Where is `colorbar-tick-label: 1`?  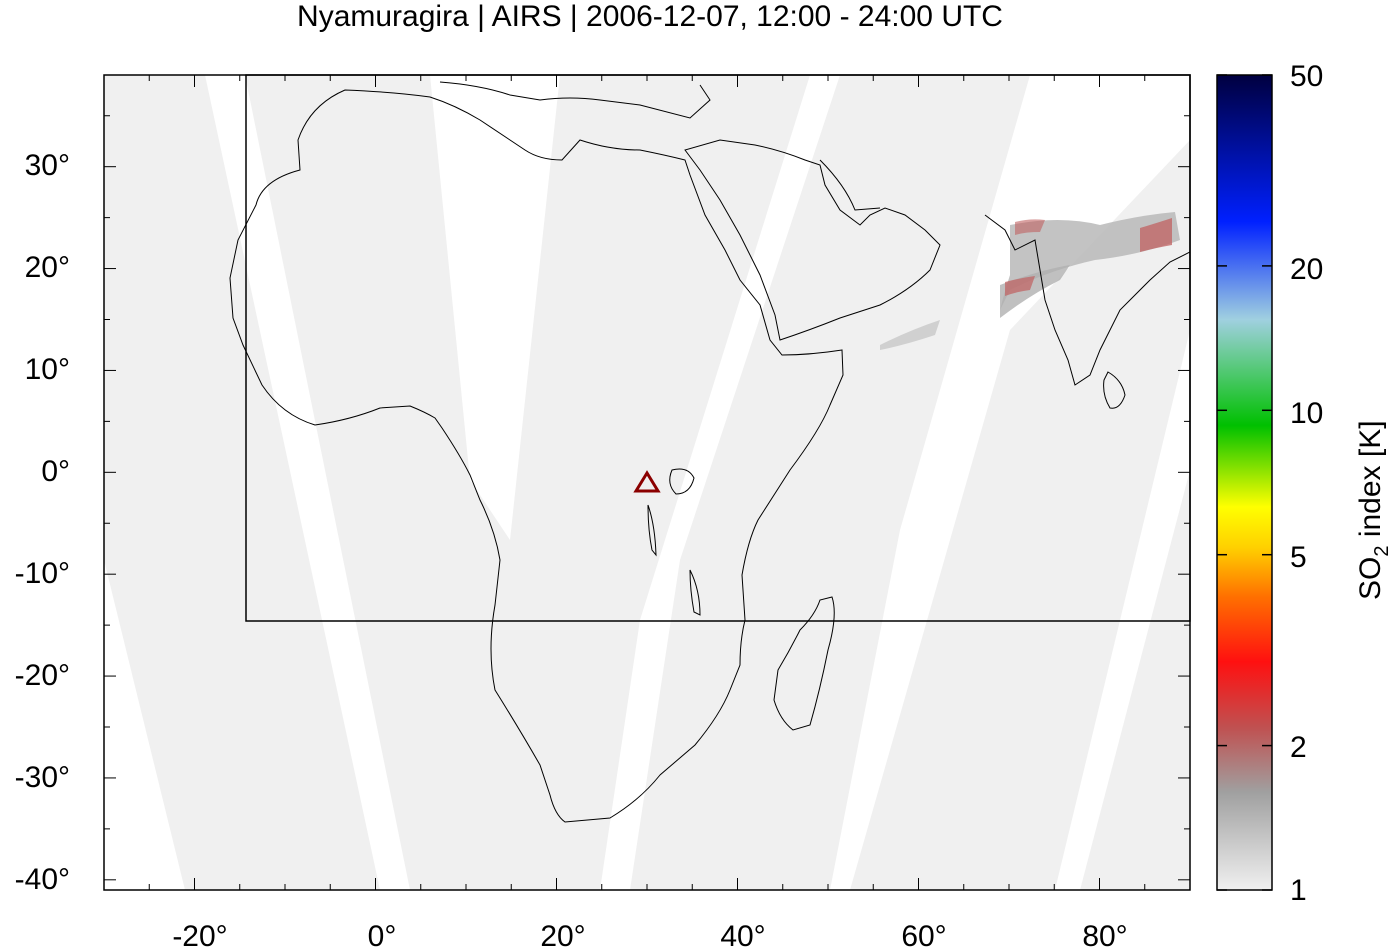
colorbar-tick-label: 1 is located at coordinates (1298, 890).